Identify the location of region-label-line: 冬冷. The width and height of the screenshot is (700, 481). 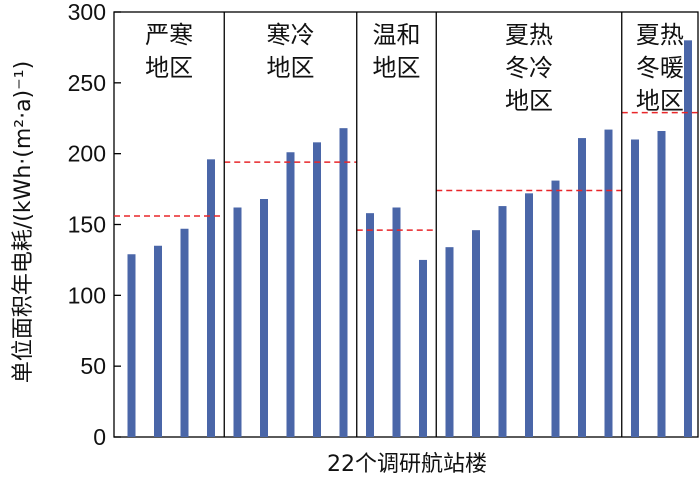
(529, 68).